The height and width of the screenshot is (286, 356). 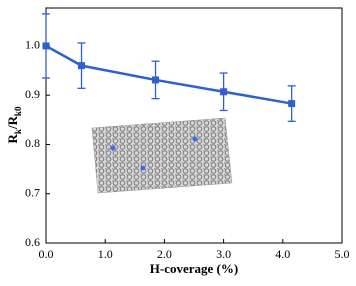 What do you see at coordinates (105, 254) in the screenshot?
I see `x-tick-label: 1.0` at bounding box center [105, 254].